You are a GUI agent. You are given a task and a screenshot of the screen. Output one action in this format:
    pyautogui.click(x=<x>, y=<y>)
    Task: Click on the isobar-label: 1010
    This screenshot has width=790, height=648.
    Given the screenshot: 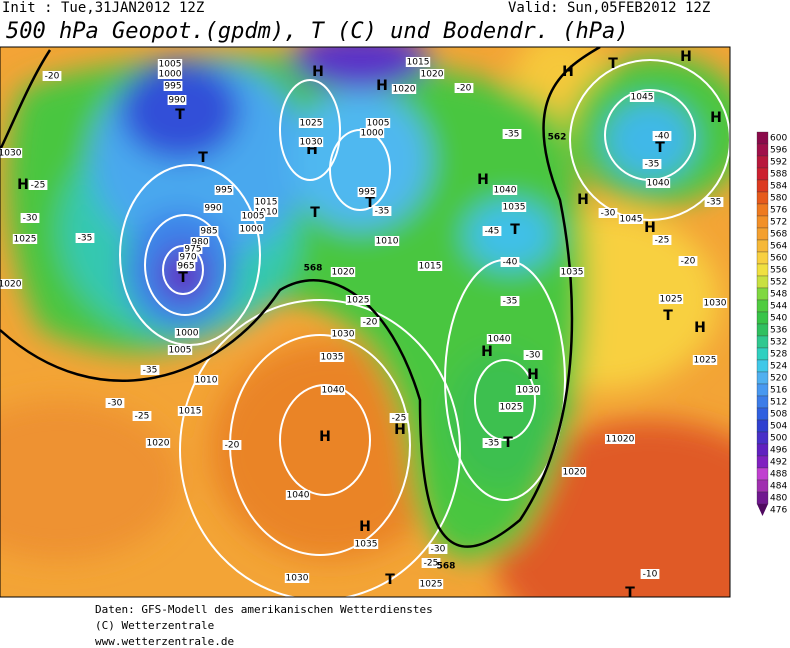 What is the action you would take?
    pyautogui.click(x=206, y=381)
    